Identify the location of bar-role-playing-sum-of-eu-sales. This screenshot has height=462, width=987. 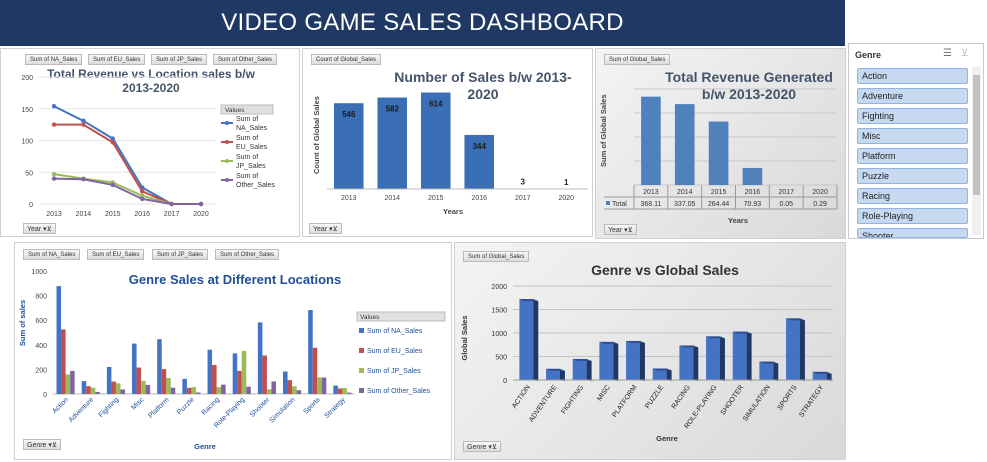
(239, 382).